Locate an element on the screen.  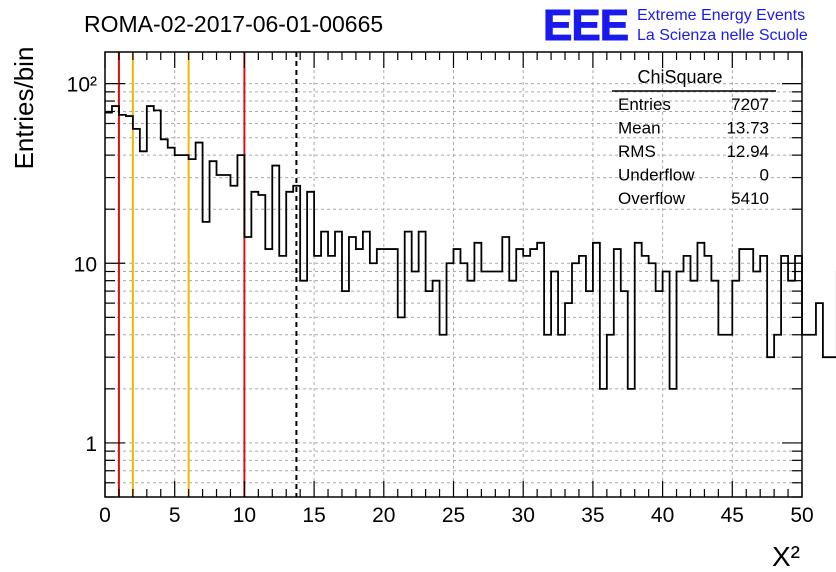
x-tick-label: 35 is located at coordinates (592, 515).